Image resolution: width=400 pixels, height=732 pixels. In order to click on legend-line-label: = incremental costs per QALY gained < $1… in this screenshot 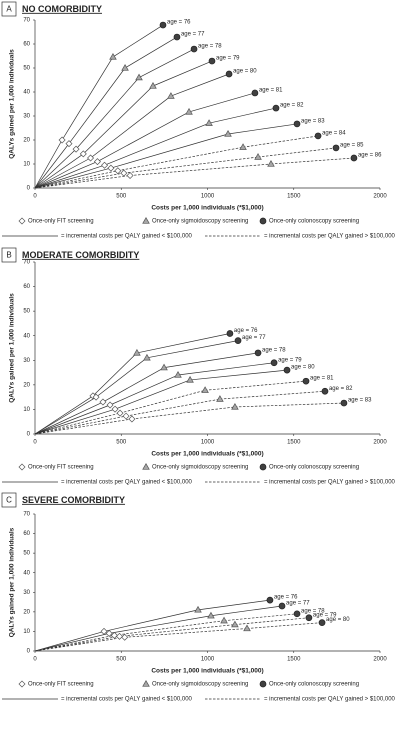, I will do `click(127, 237)`.